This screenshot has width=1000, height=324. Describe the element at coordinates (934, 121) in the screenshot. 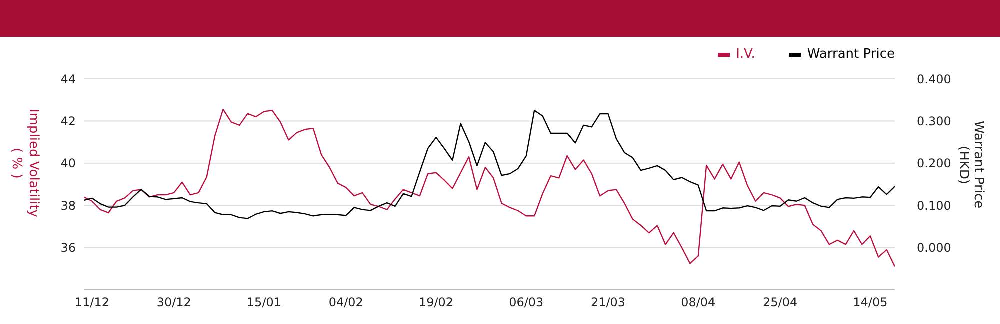

I see `y2-tick-label: 0.300` at that location.